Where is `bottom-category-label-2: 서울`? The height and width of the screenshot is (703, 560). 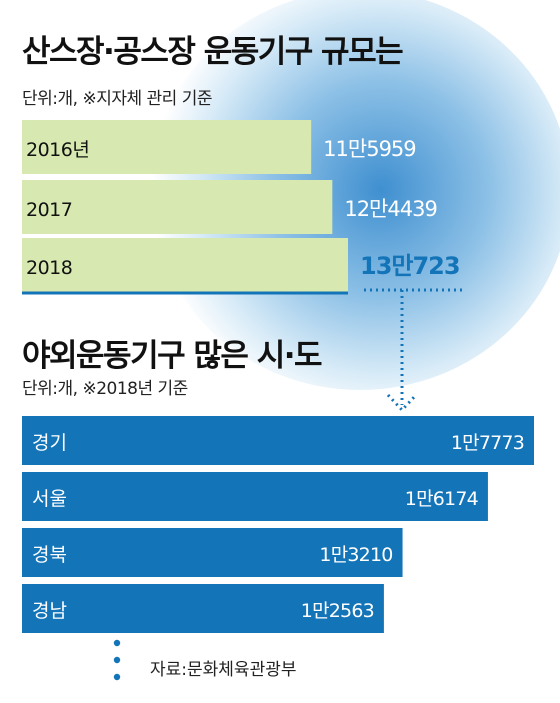
bottom-category-label-2: 서울 is located at coordinates (49, 499).